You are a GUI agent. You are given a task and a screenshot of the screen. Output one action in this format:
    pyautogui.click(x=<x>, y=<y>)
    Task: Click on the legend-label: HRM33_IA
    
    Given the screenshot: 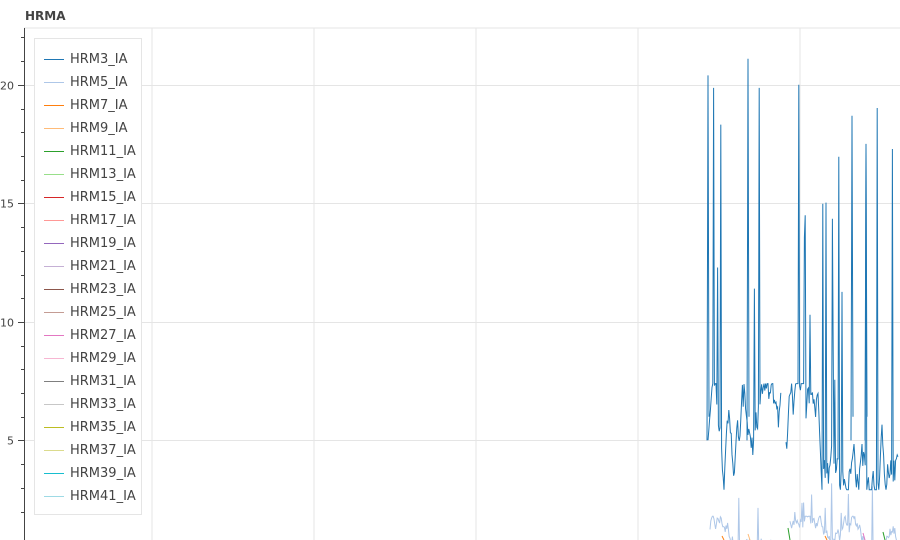 What is the action you would take?
    pyautogui.click(x=103, y=404)
    